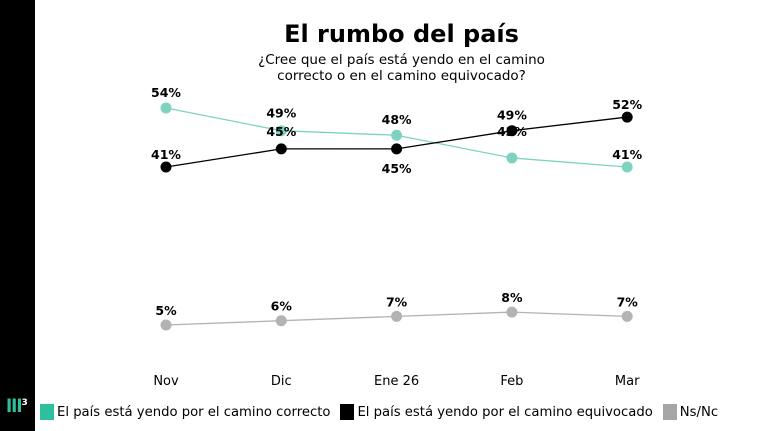 This screenshot has height=431, width=768. What do you see at coordinates (511, 381) in the screenshot?
I see `x-tick-label: Feb` at bounding box center [511, 381].